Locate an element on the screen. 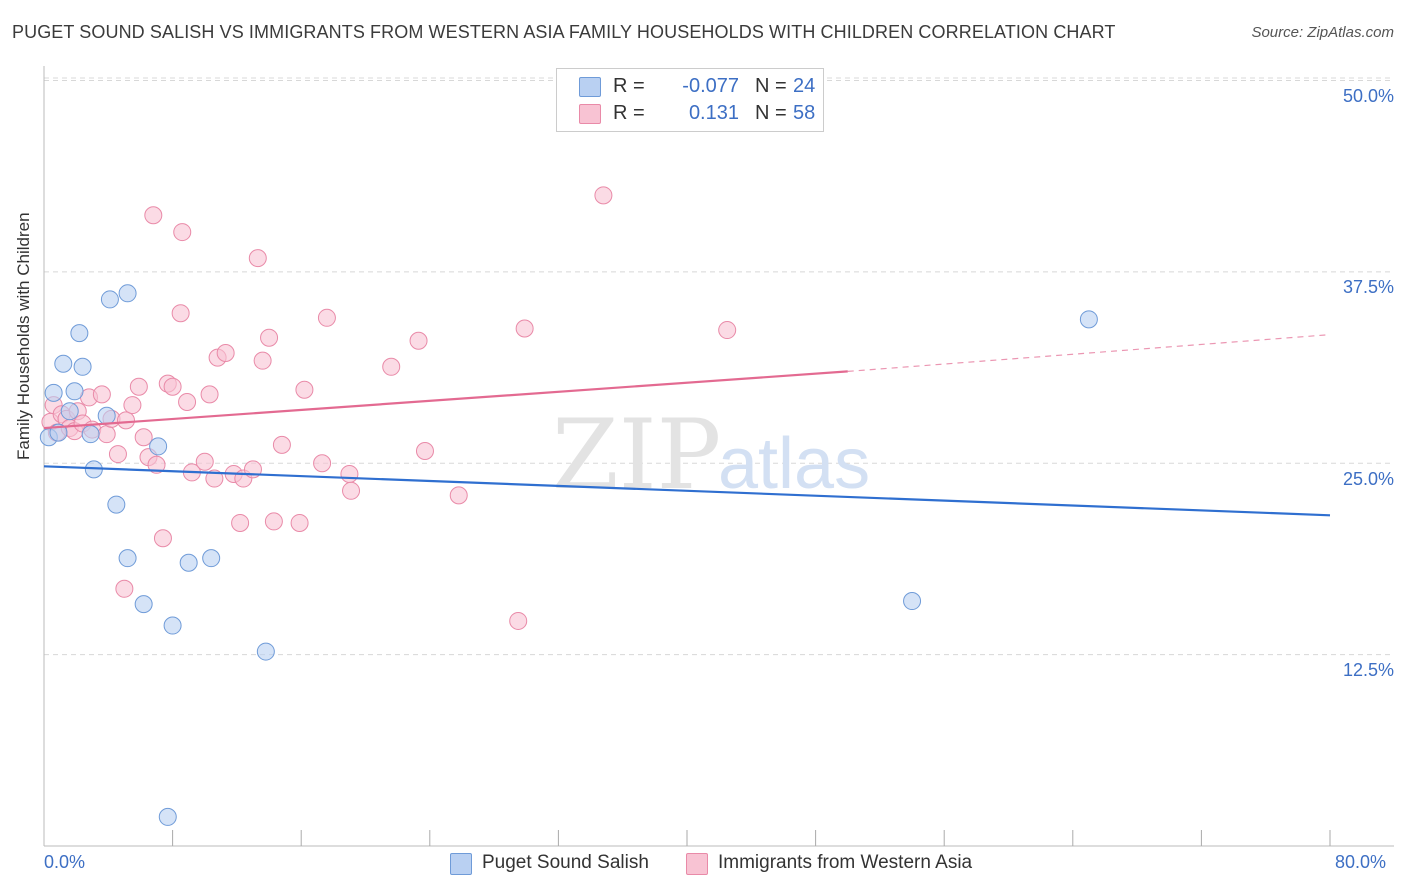 The width and height of the screenshot is (1406, 892). legend-r-value-western-asia: 0.131 is located at coordinates (713, 113).